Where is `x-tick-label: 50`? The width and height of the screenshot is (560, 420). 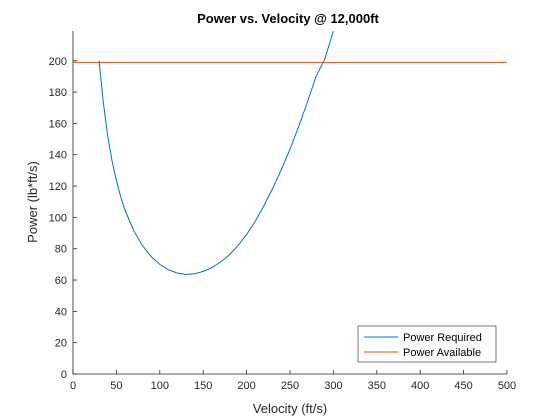 x-tick-label: 50 is located at coordinates (116, 386).